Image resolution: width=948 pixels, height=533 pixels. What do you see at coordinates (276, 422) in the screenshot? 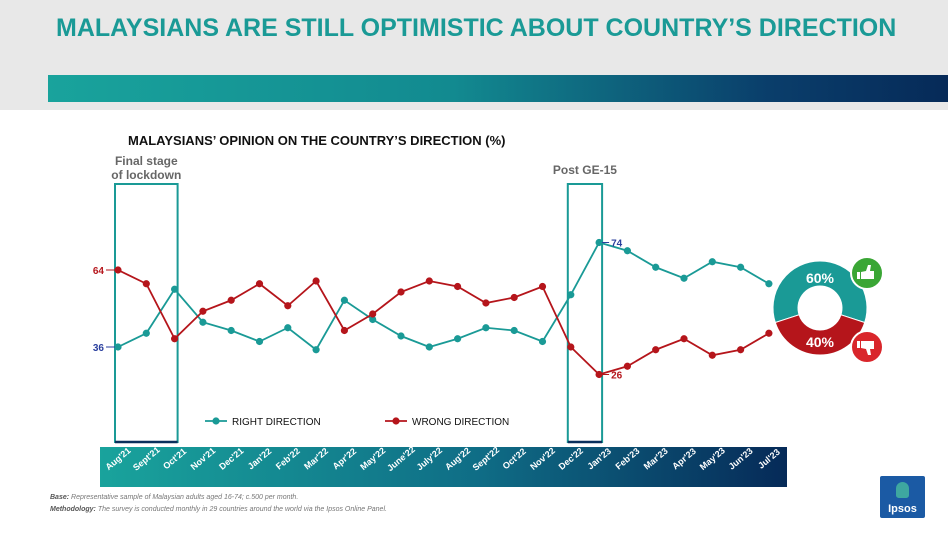
I see `legend-label: RIGHT DIRECTION` at bounding box center [276, 422].